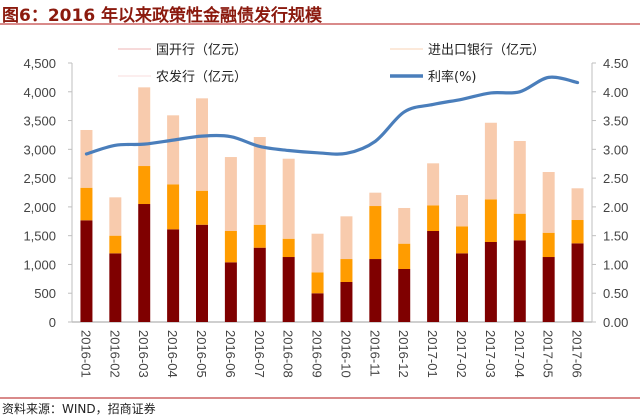 The height and width of the screenshot is (419, 640). What do you see at coordinates (486, 50) in the screenshot?
I see `legend-label: 进出口银行（亿元）` at bounding box center [486, 50].